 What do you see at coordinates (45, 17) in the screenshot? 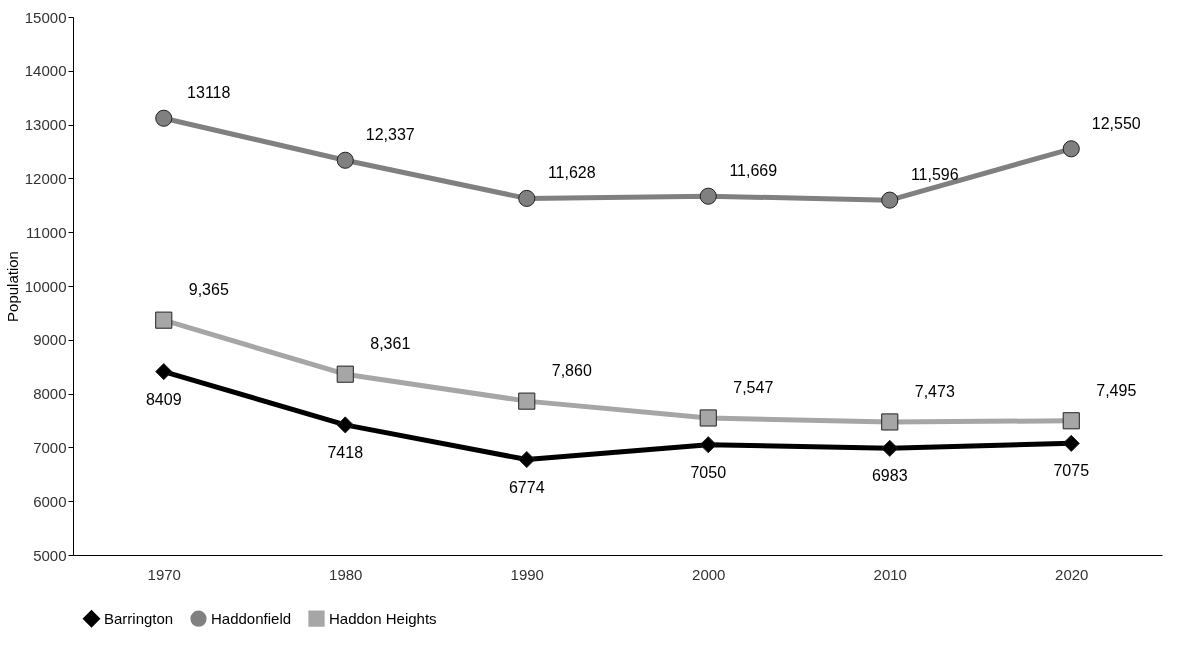
I see `y-tick-label: 15000` at bounding box center [45, 17].